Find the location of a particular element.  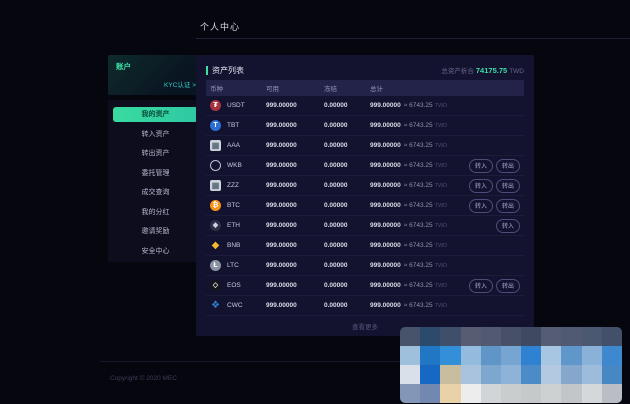

sidebar-item-转出资产: 转出资产 is located at coordinates (155, 154).